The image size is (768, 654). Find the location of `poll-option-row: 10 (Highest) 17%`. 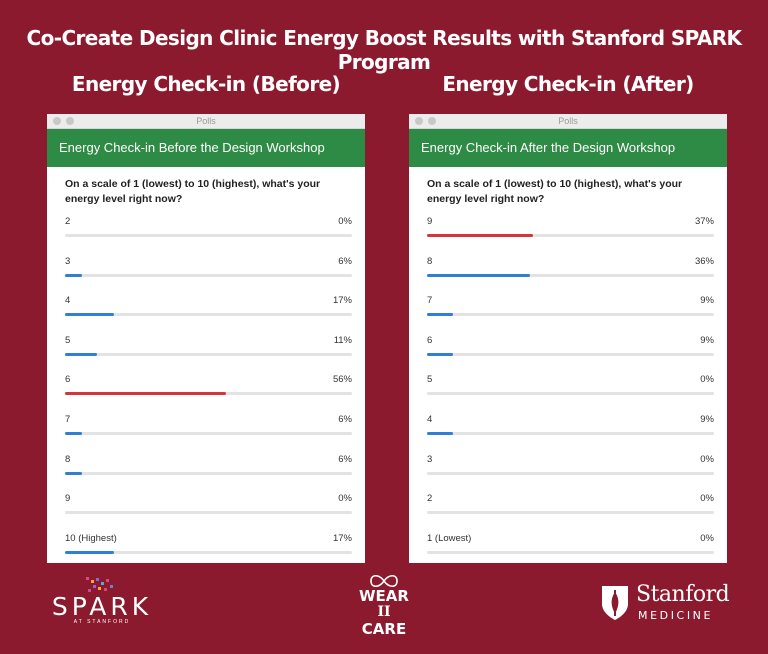

poll-option-row: 10 (Highest) 17% is located at coordinates (206, 547).